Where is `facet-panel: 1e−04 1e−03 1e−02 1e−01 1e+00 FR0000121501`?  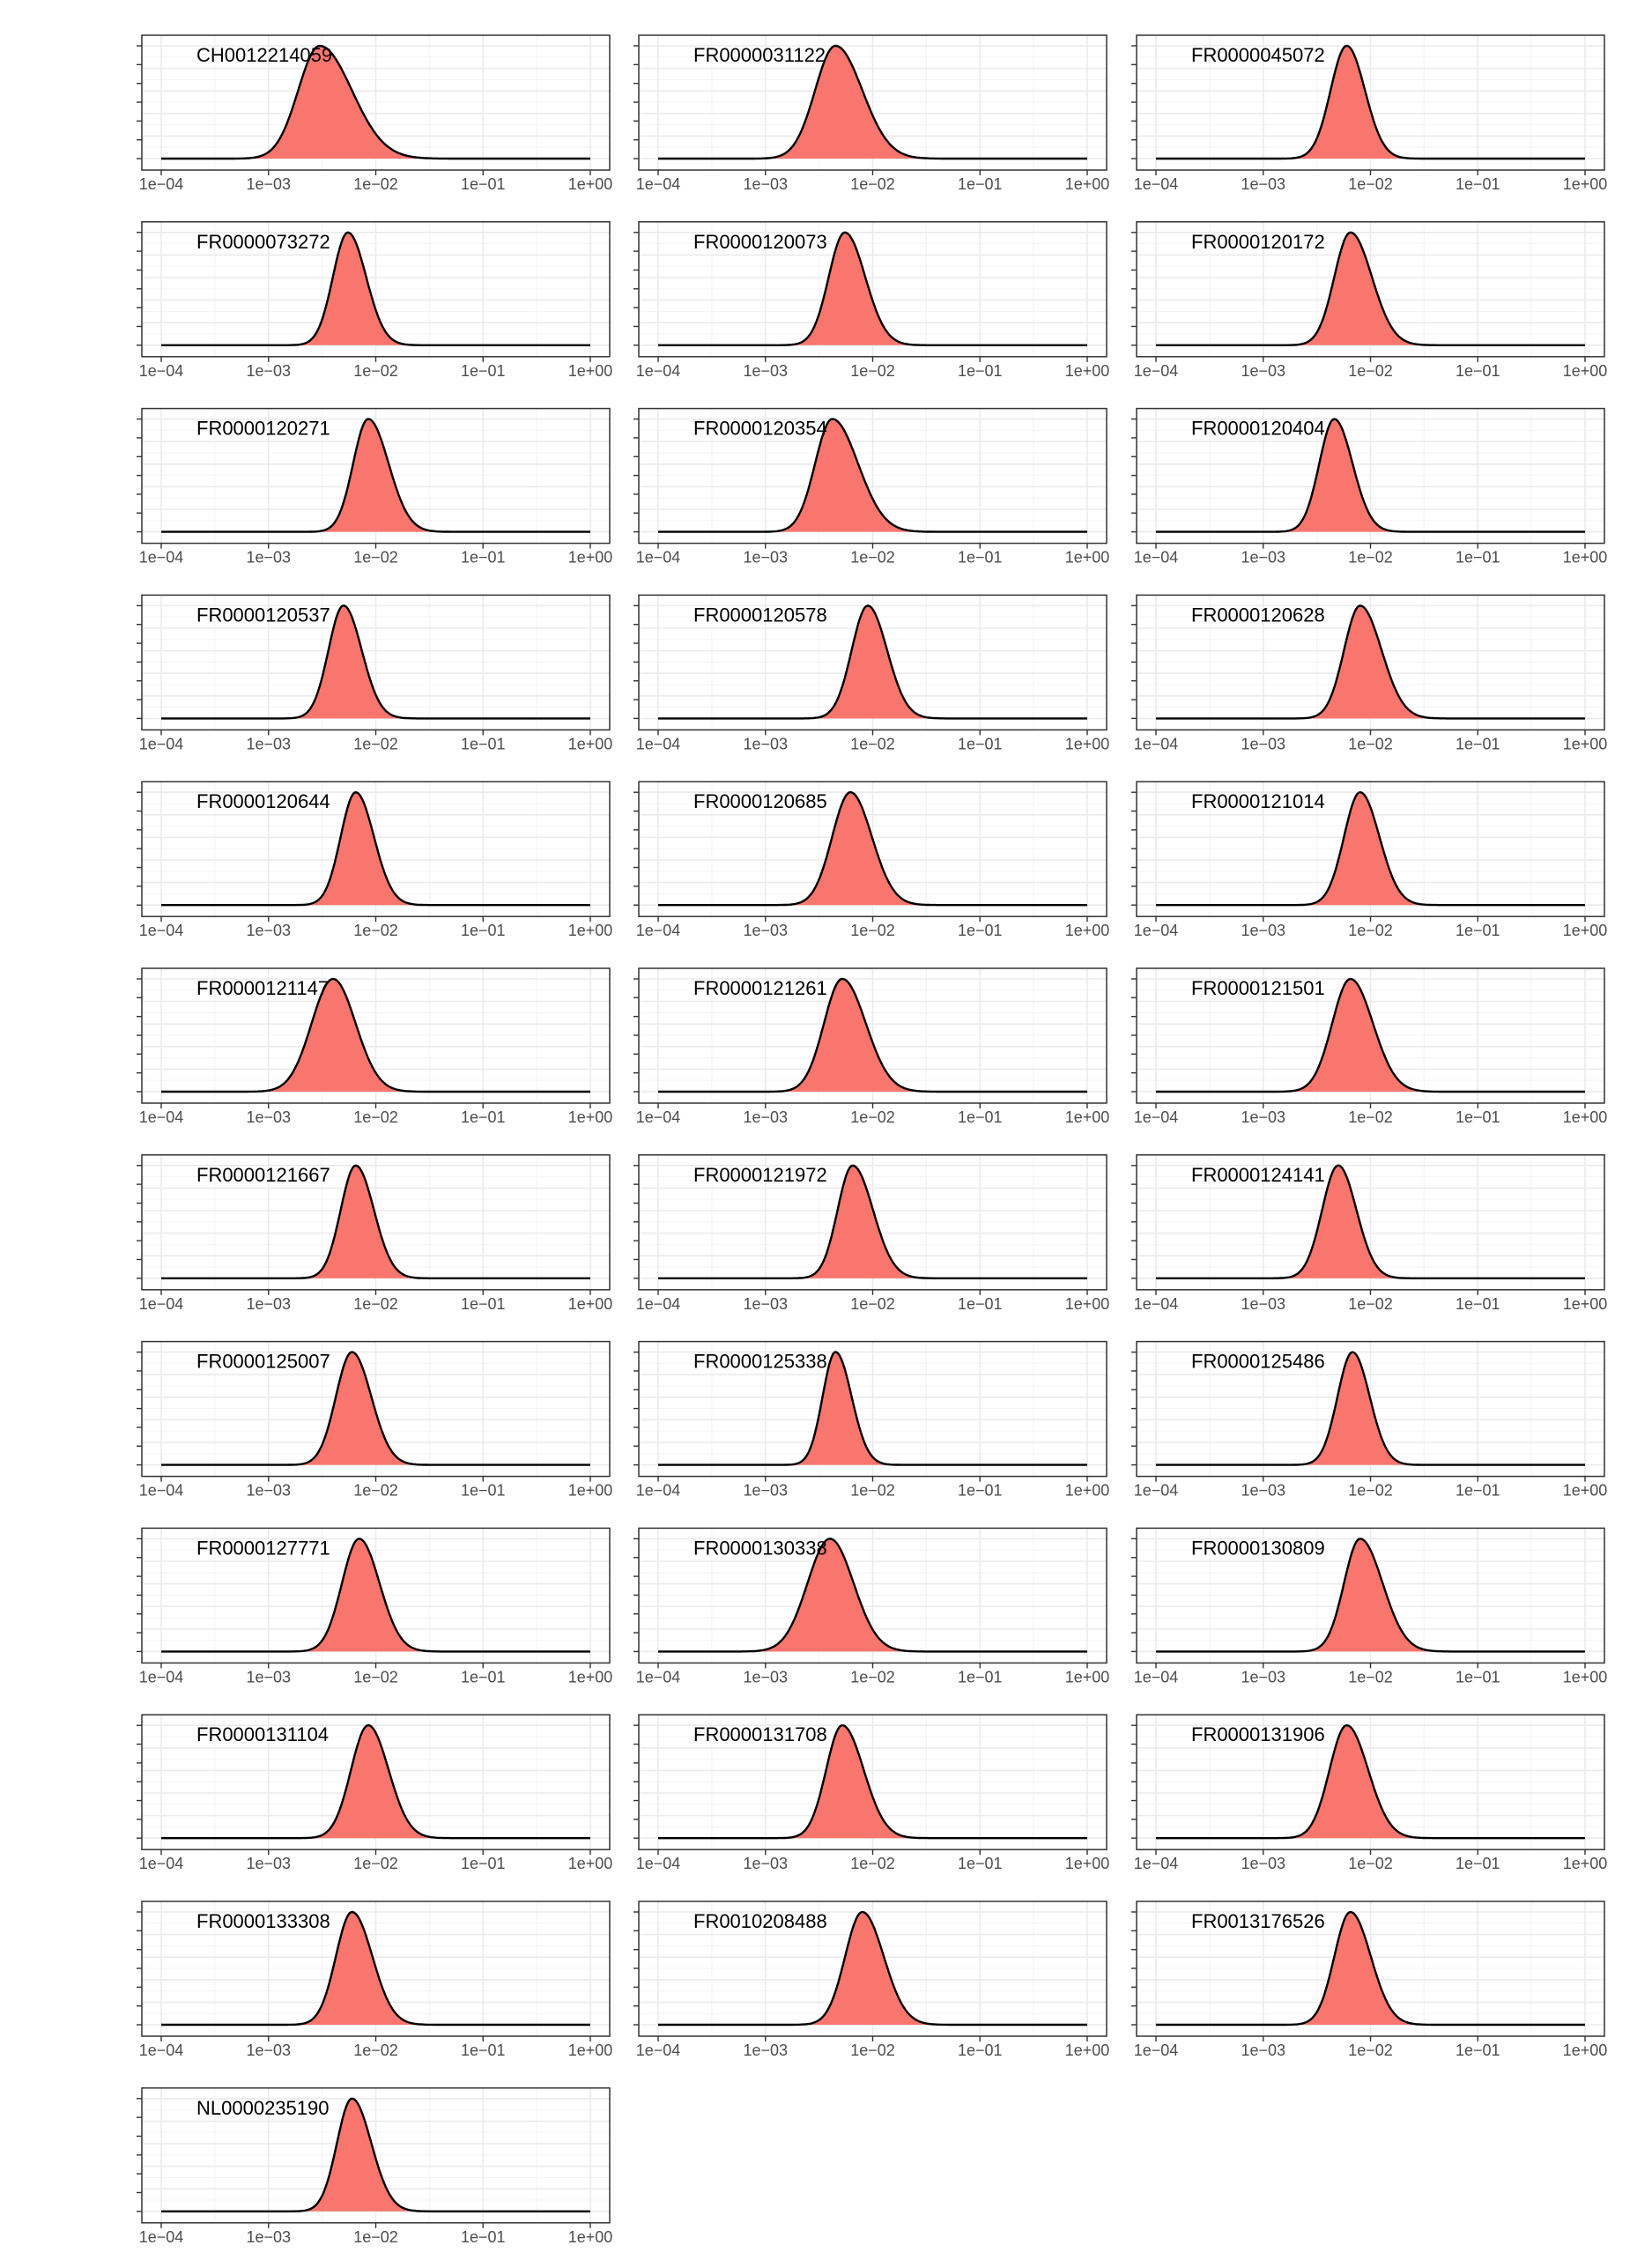
facet-panel: 1e−04 1e−03 1e−02 1e−01 1e+00 FR0000121501 is located at coordinates (1369, 1046).